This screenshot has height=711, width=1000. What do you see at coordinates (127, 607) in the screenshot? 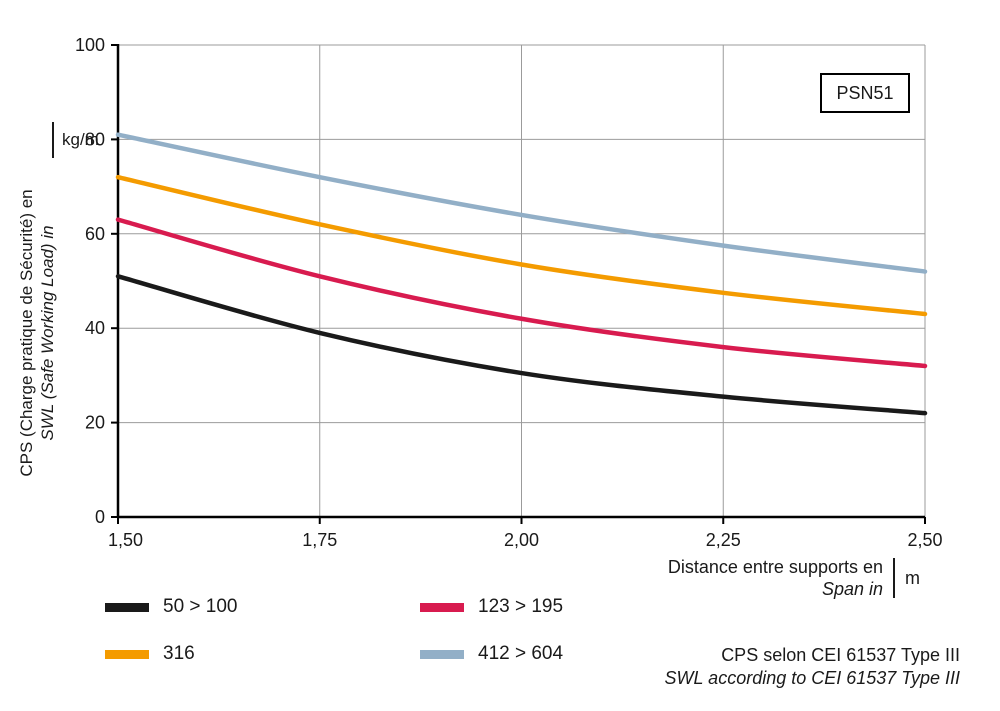
I see `legend-swatch-black` at bounding box center [127, 607].